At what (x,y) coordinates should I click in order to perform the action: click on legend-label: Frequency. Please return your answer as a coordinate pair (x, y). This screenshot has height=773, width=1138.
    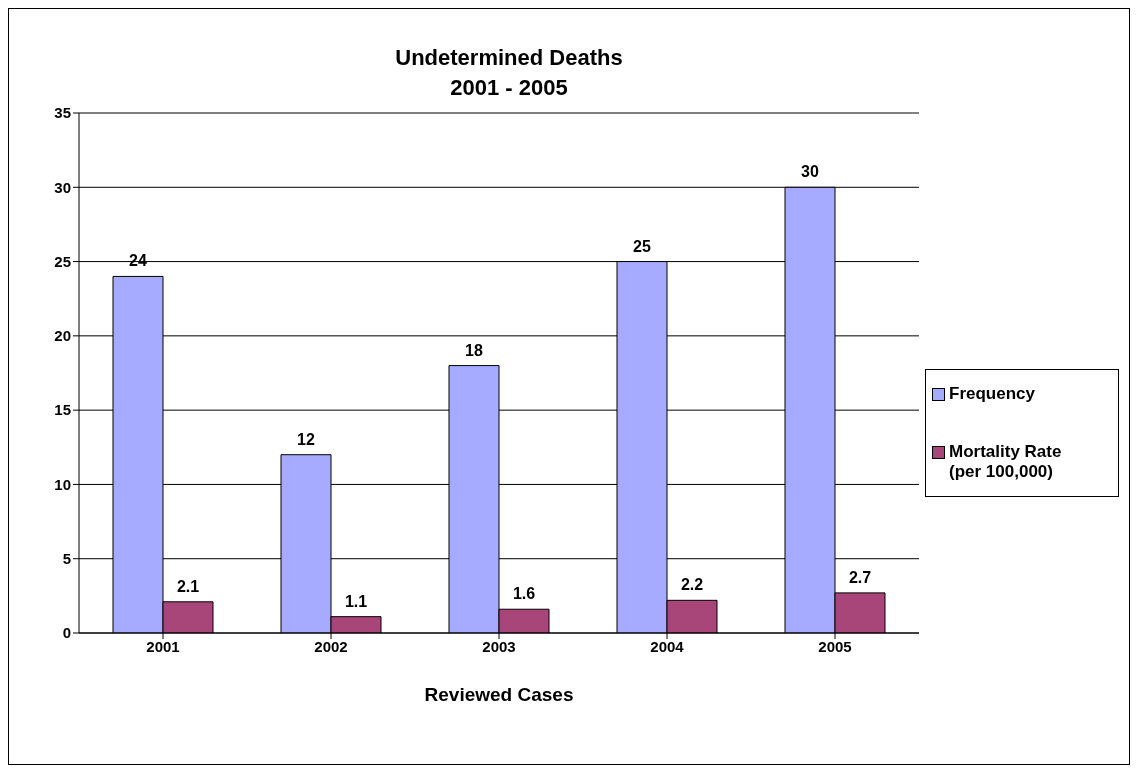
    Looking at the image, I should click on (992, 394).